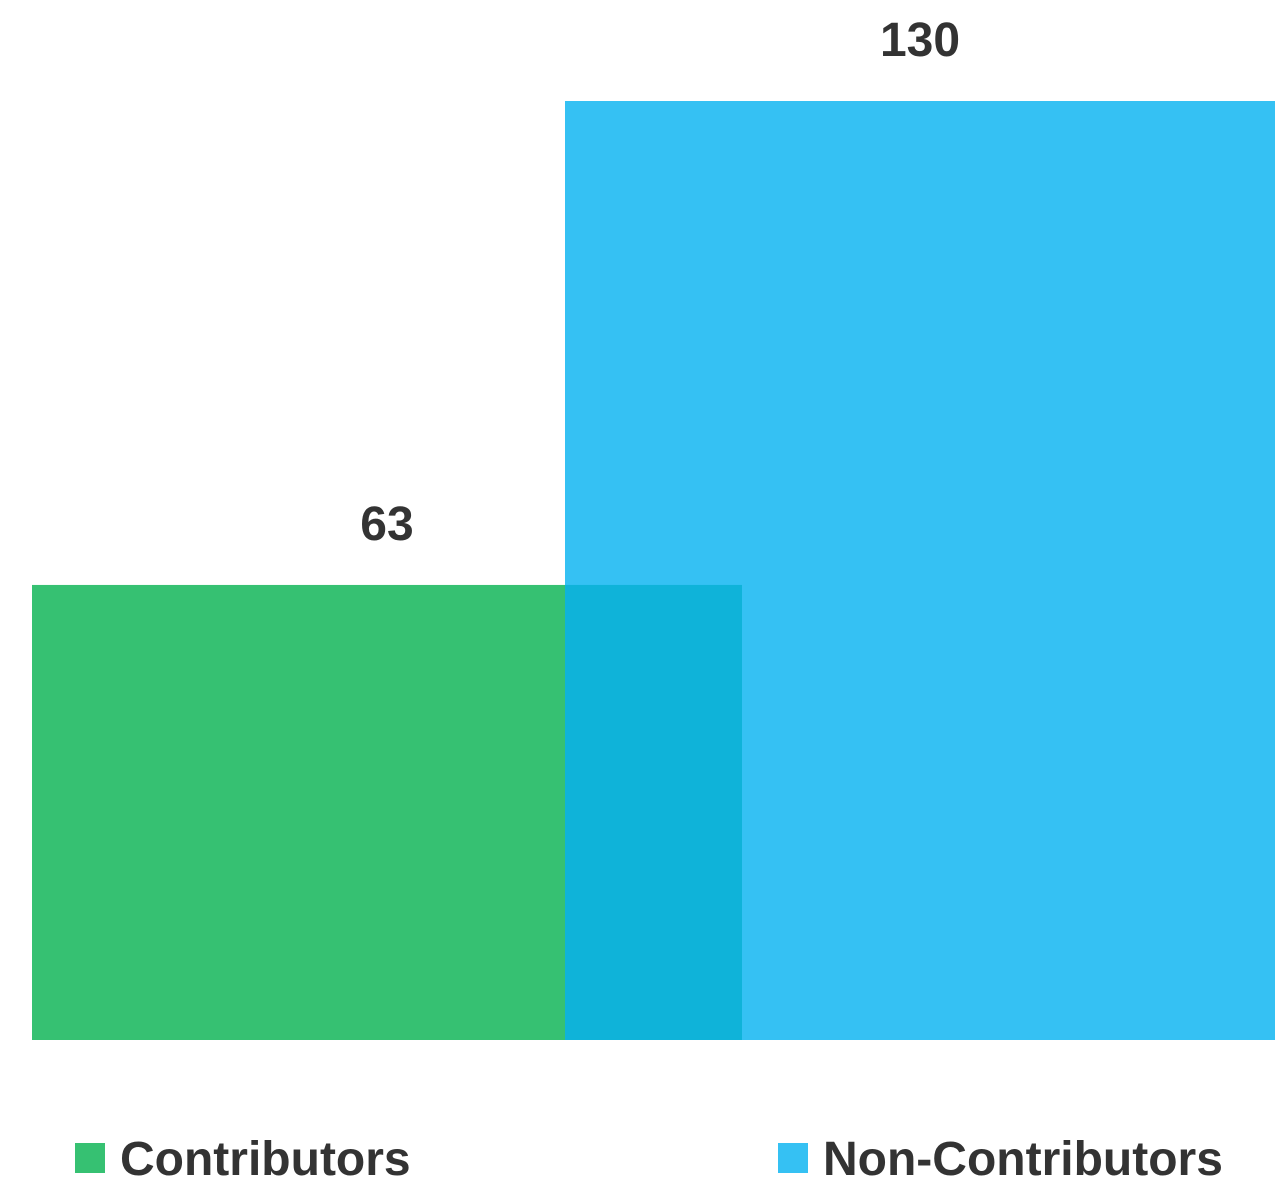 This screenshot has height=1194, width=1287. I want to click on legend-label: Contributors, so click(265, 1159).